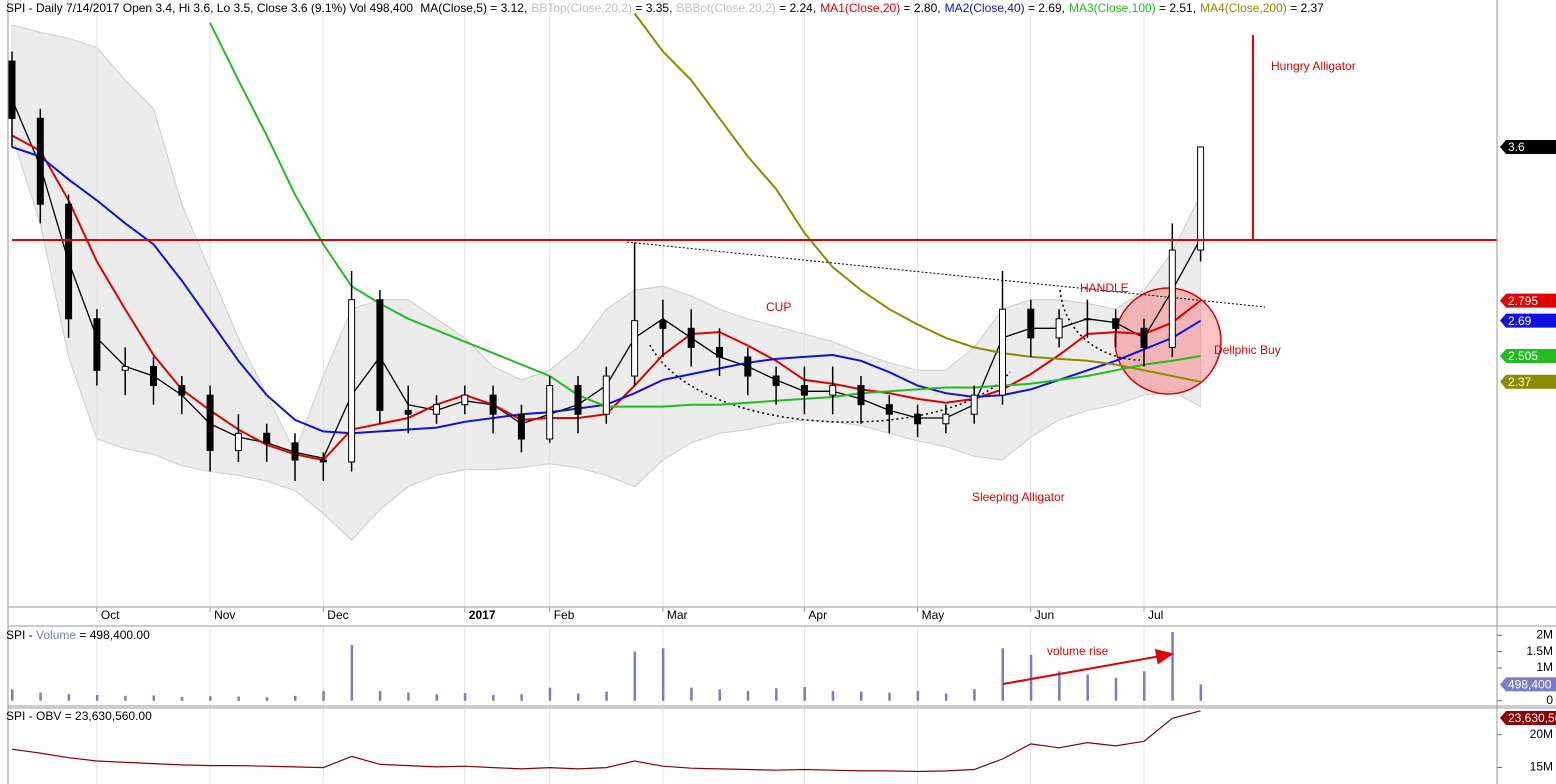 The image size is (1556, 784). What do you see at coordinates (778, 307) in the screenshot?
I see `annotation: CUP` at bounding box center [778, 307].